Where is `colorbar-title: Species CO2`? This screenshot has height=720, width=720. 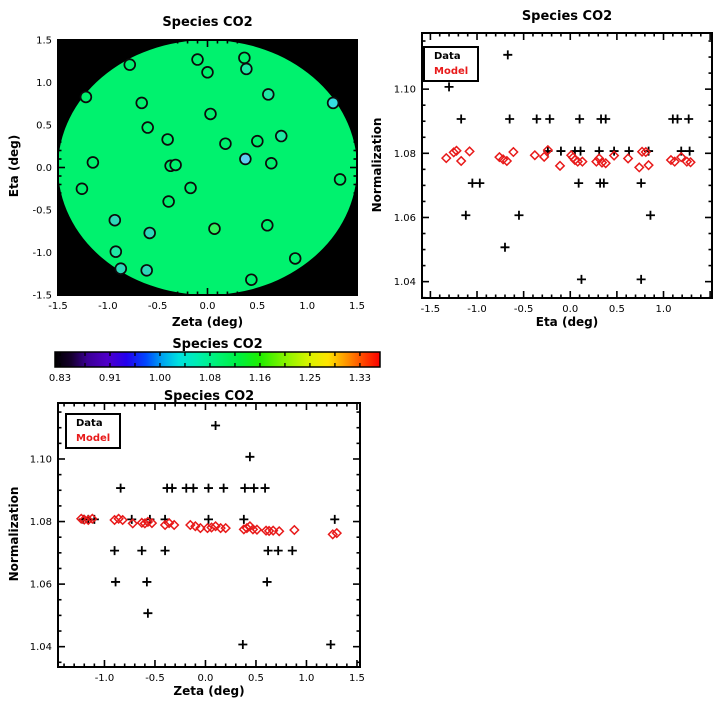 colorbar-title: Species CO2 is located at coordinates (217, 344).